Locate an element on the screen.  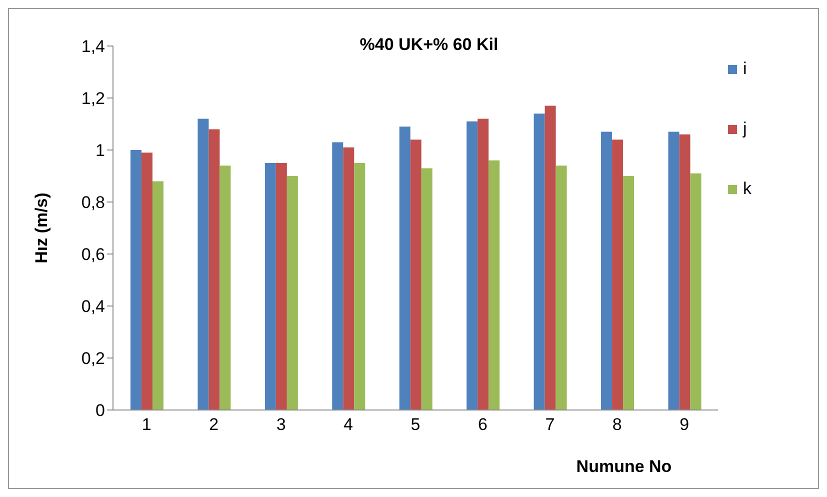
y-tick-label: 1,2 is located at coordinates (93, 98).